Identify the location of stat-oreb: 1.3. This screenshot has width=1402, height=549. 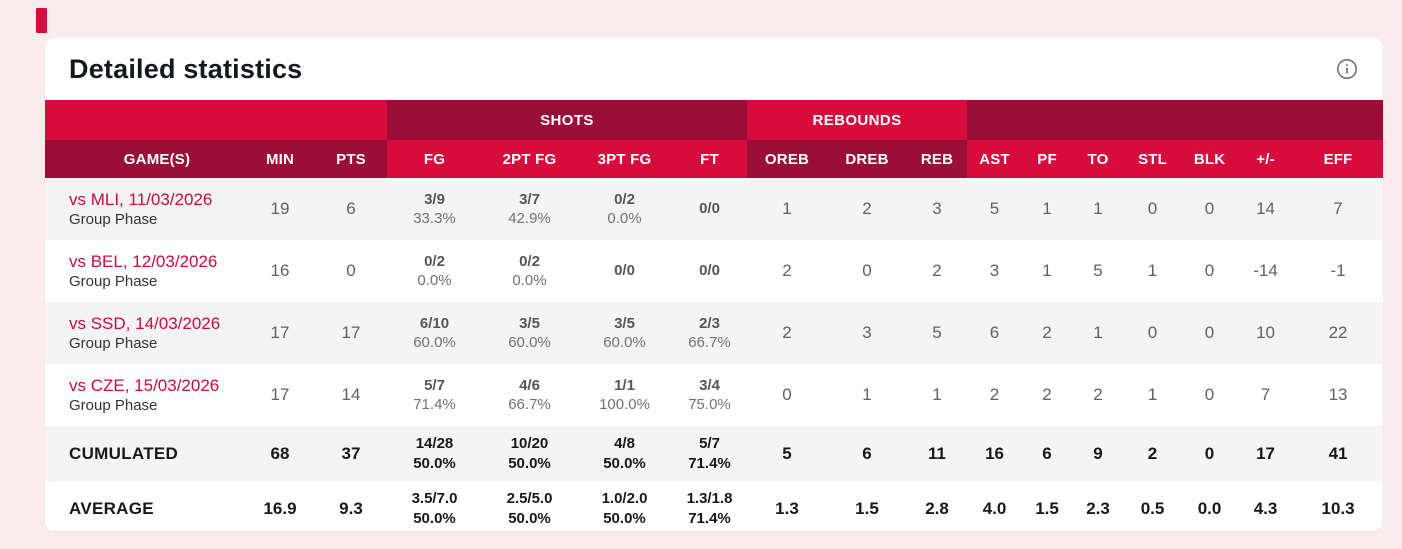
(787, 508).